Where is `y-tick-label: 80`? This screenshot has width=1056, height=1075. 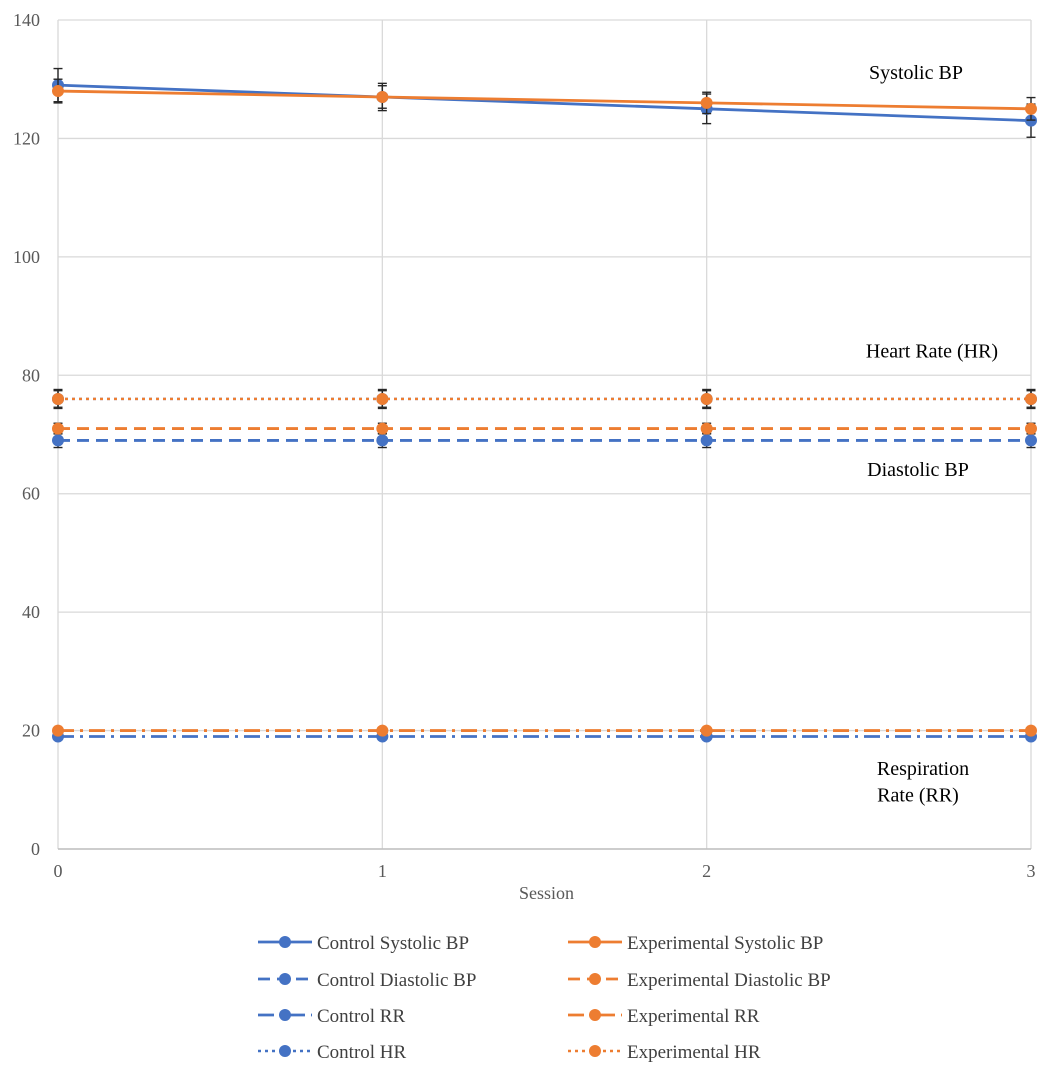
y-tick-label: 80 is located at coordinates (31, 375).